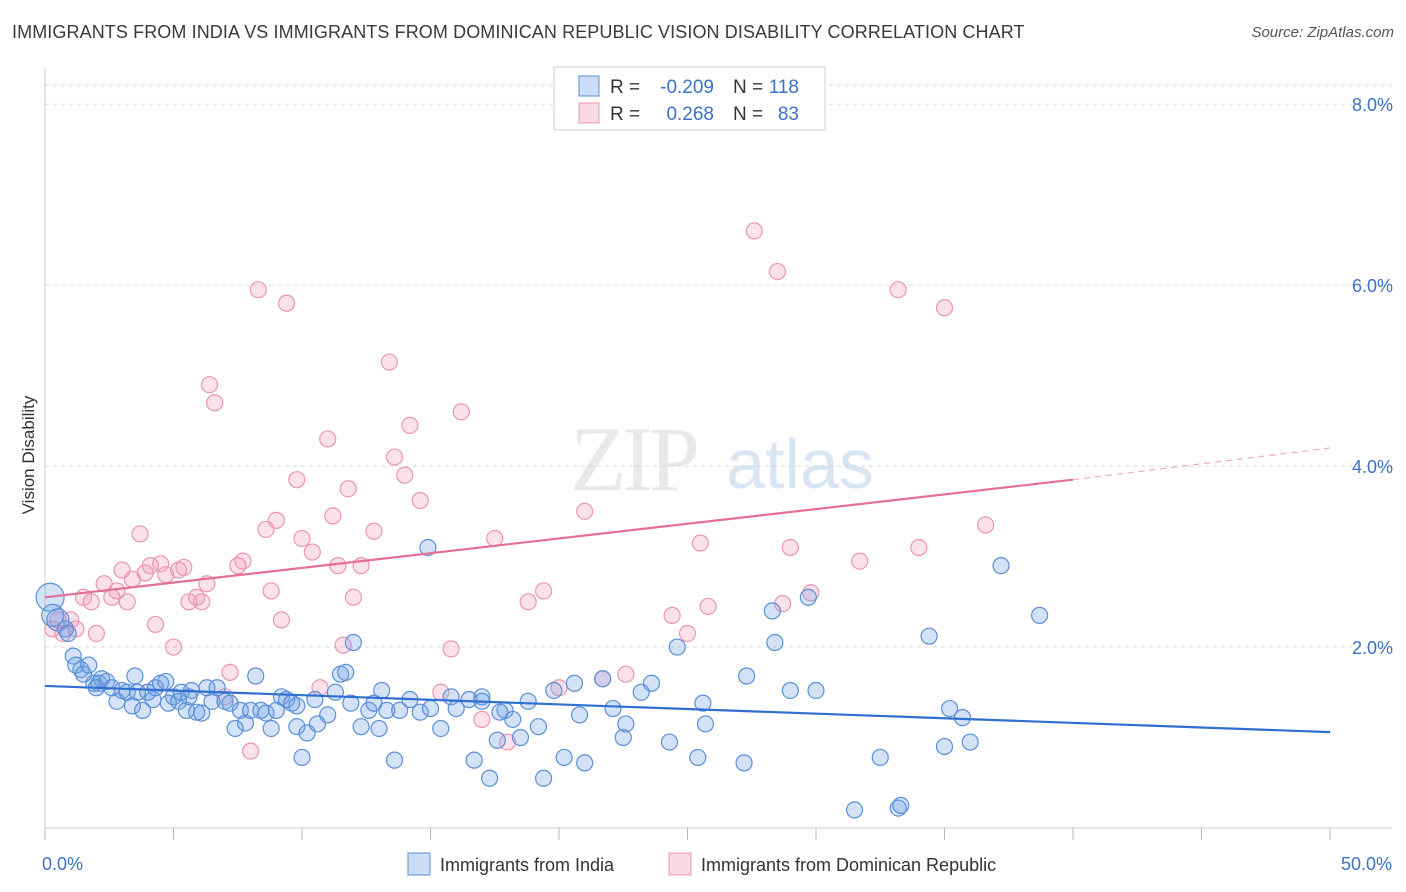 Image resolution: width=1406 pixels, height=892 pixels. What do you see at coordinates (687, 87) in the screenshot?
I see `stats-india-r-value: -0.209` at bounding box center [687, 87].